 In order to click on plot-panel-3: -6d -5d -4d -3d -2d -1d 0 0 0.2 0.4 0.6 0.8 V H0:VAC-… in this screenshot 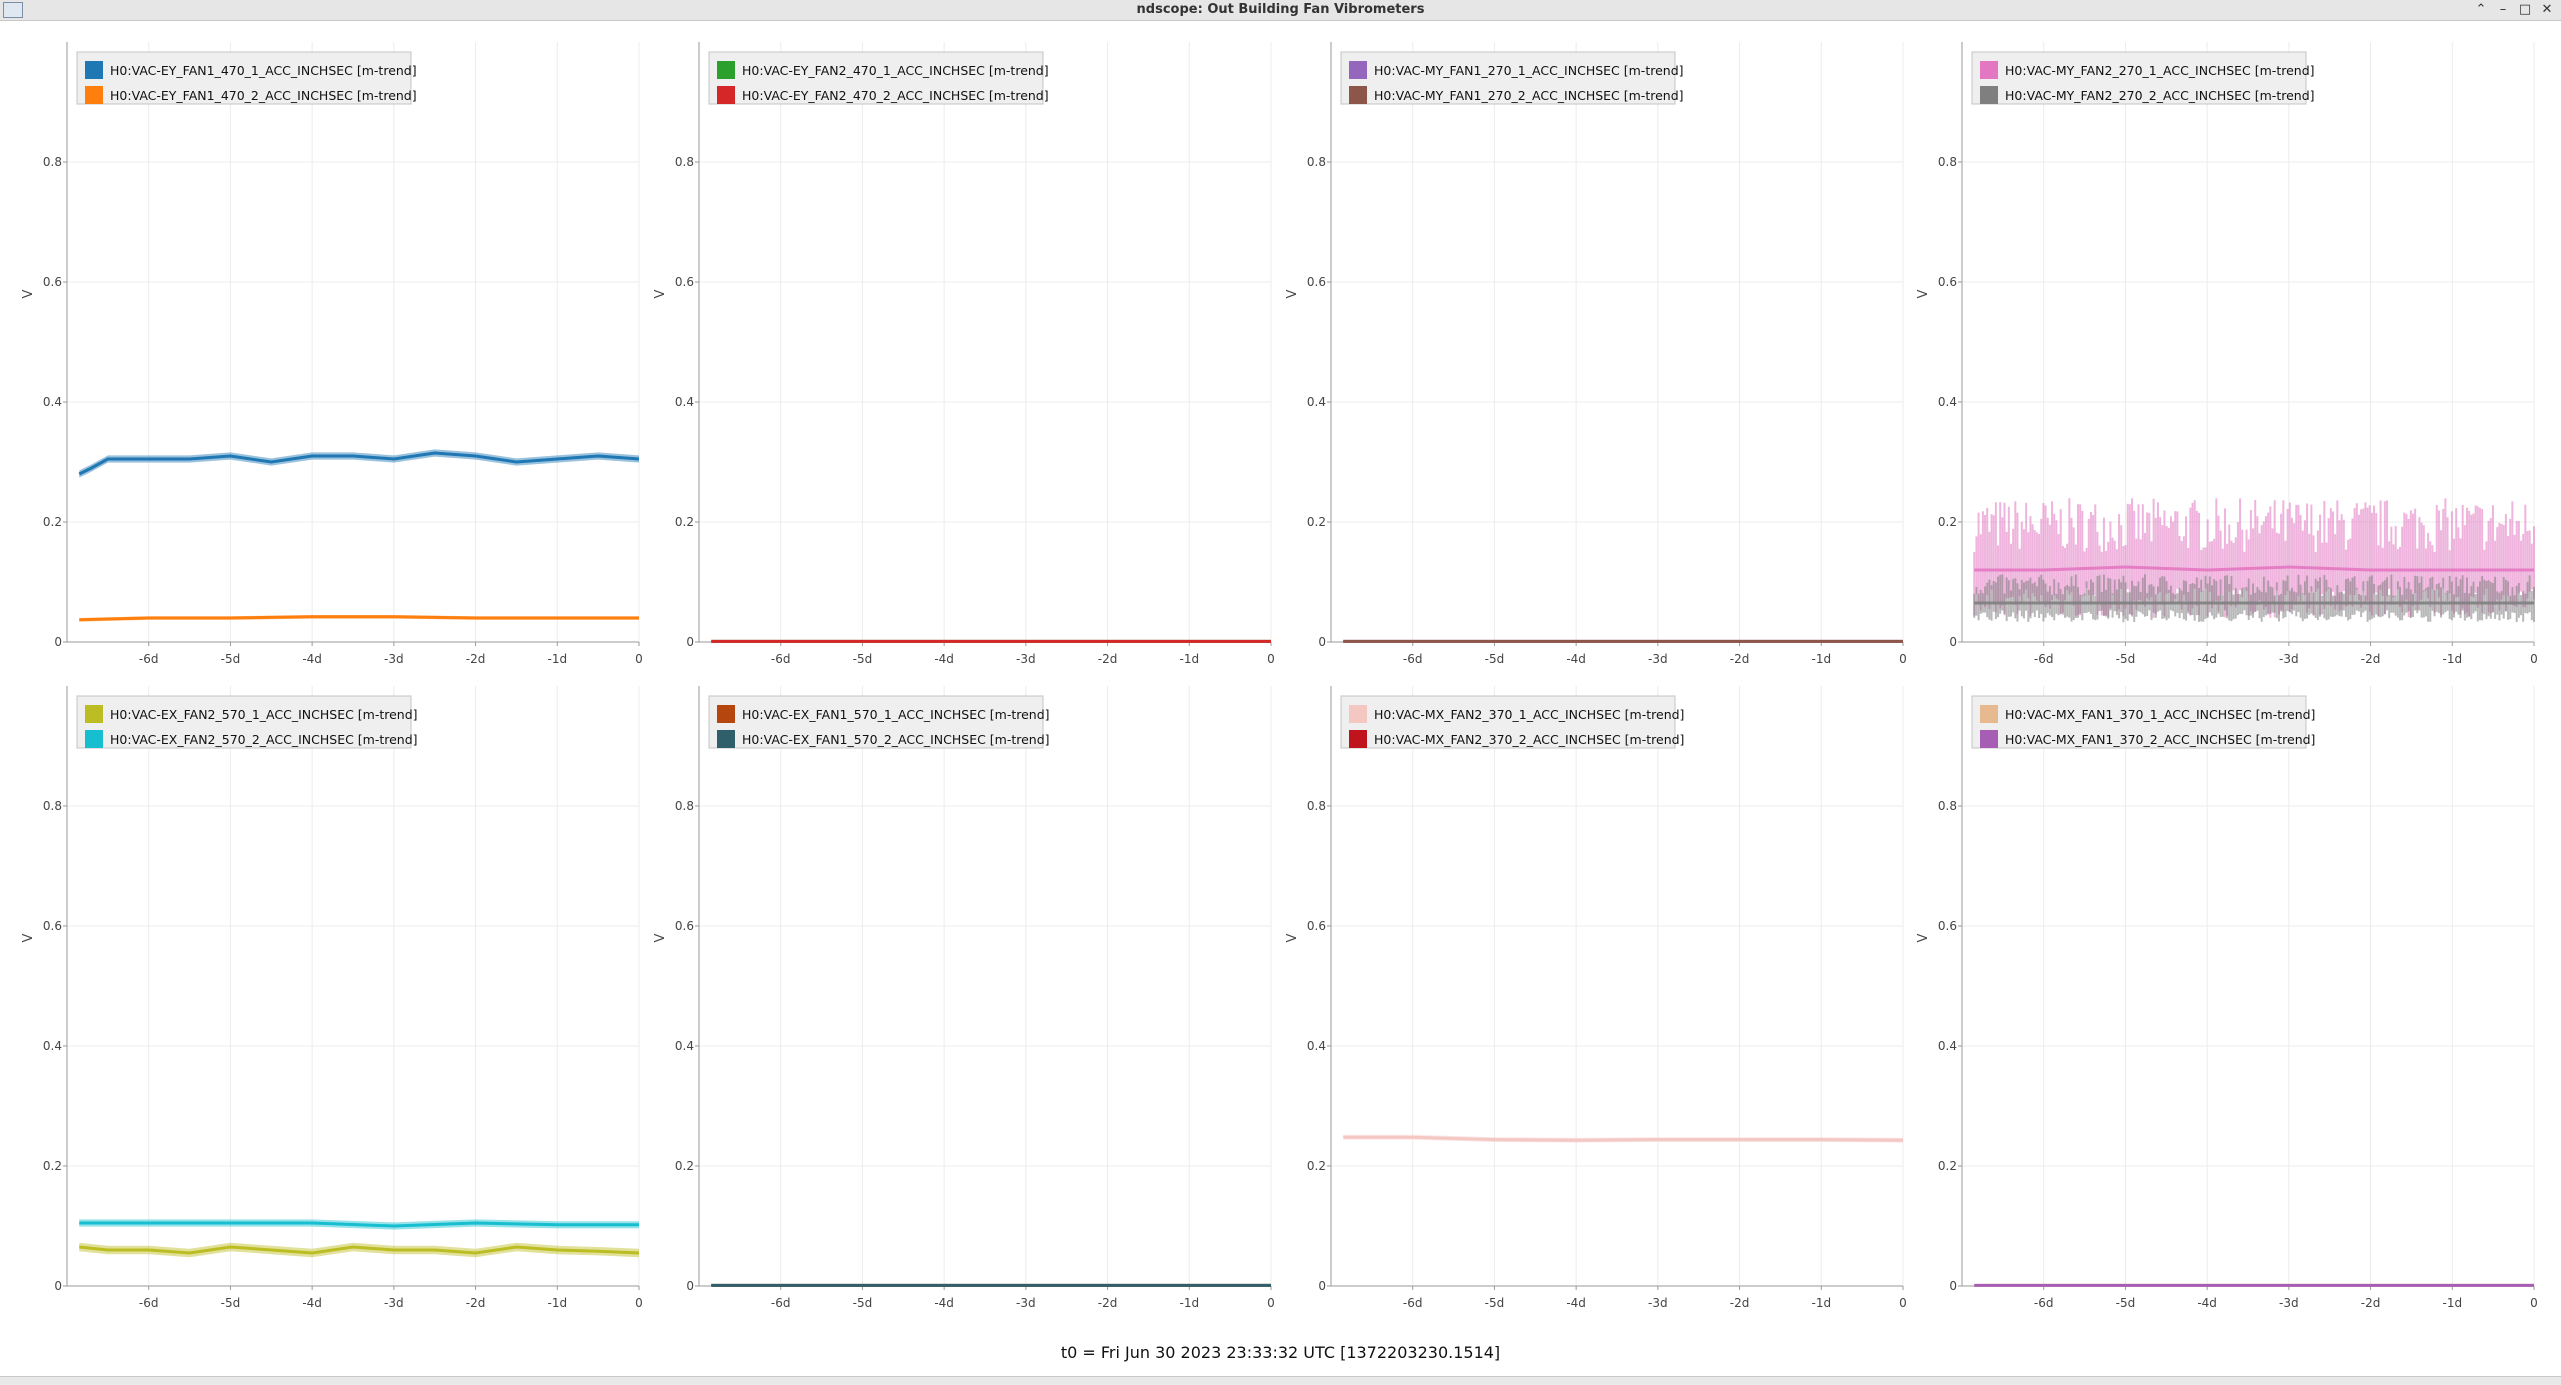, I will do `click(1596, 354)`.